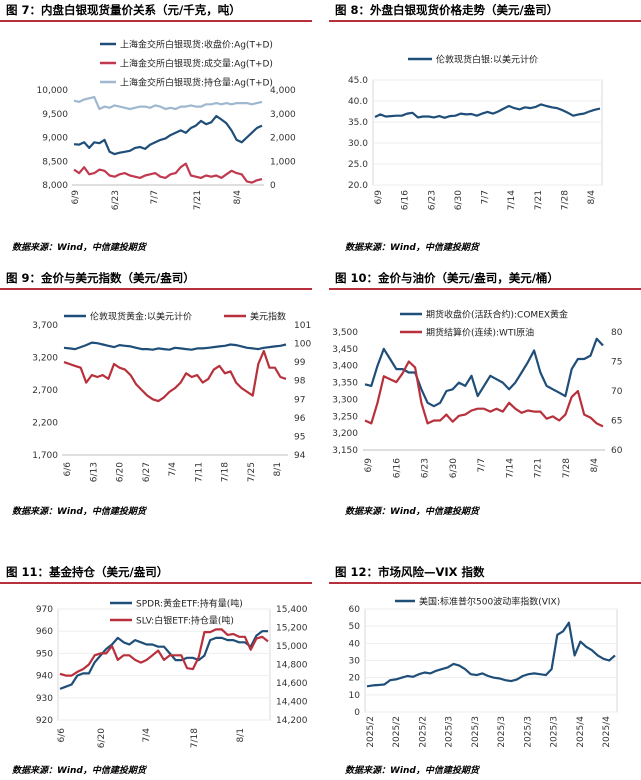  Describe the element at coordinates (489, 602) in the screenshot. I see `legend-label: 美国:标准普尔500波动率指数(VIX)` at that location.